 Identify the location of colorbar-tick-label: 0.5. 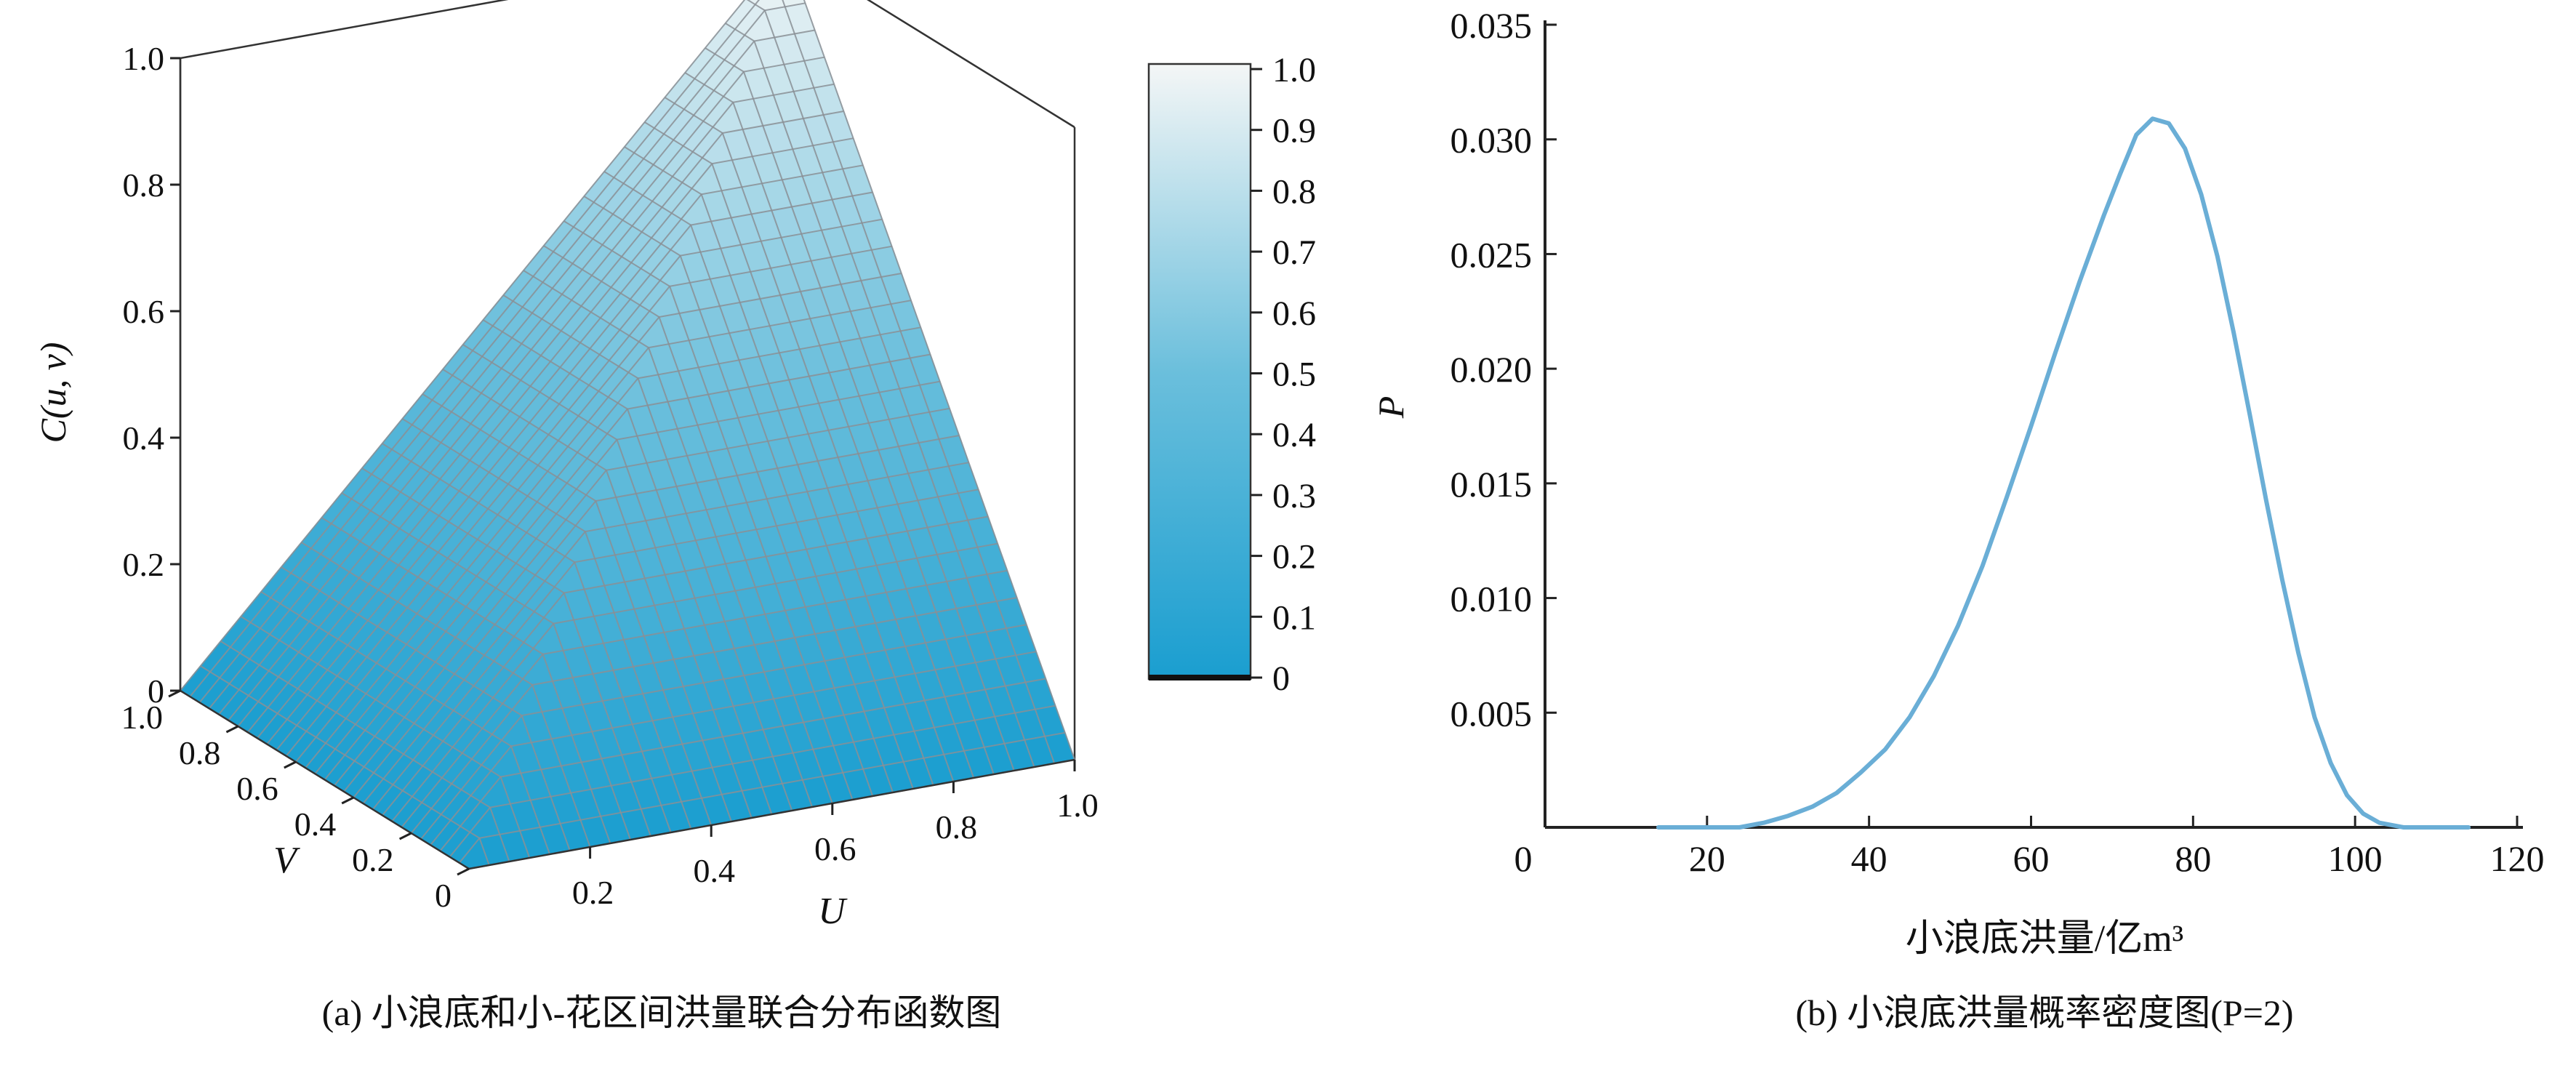
(1294, 375).